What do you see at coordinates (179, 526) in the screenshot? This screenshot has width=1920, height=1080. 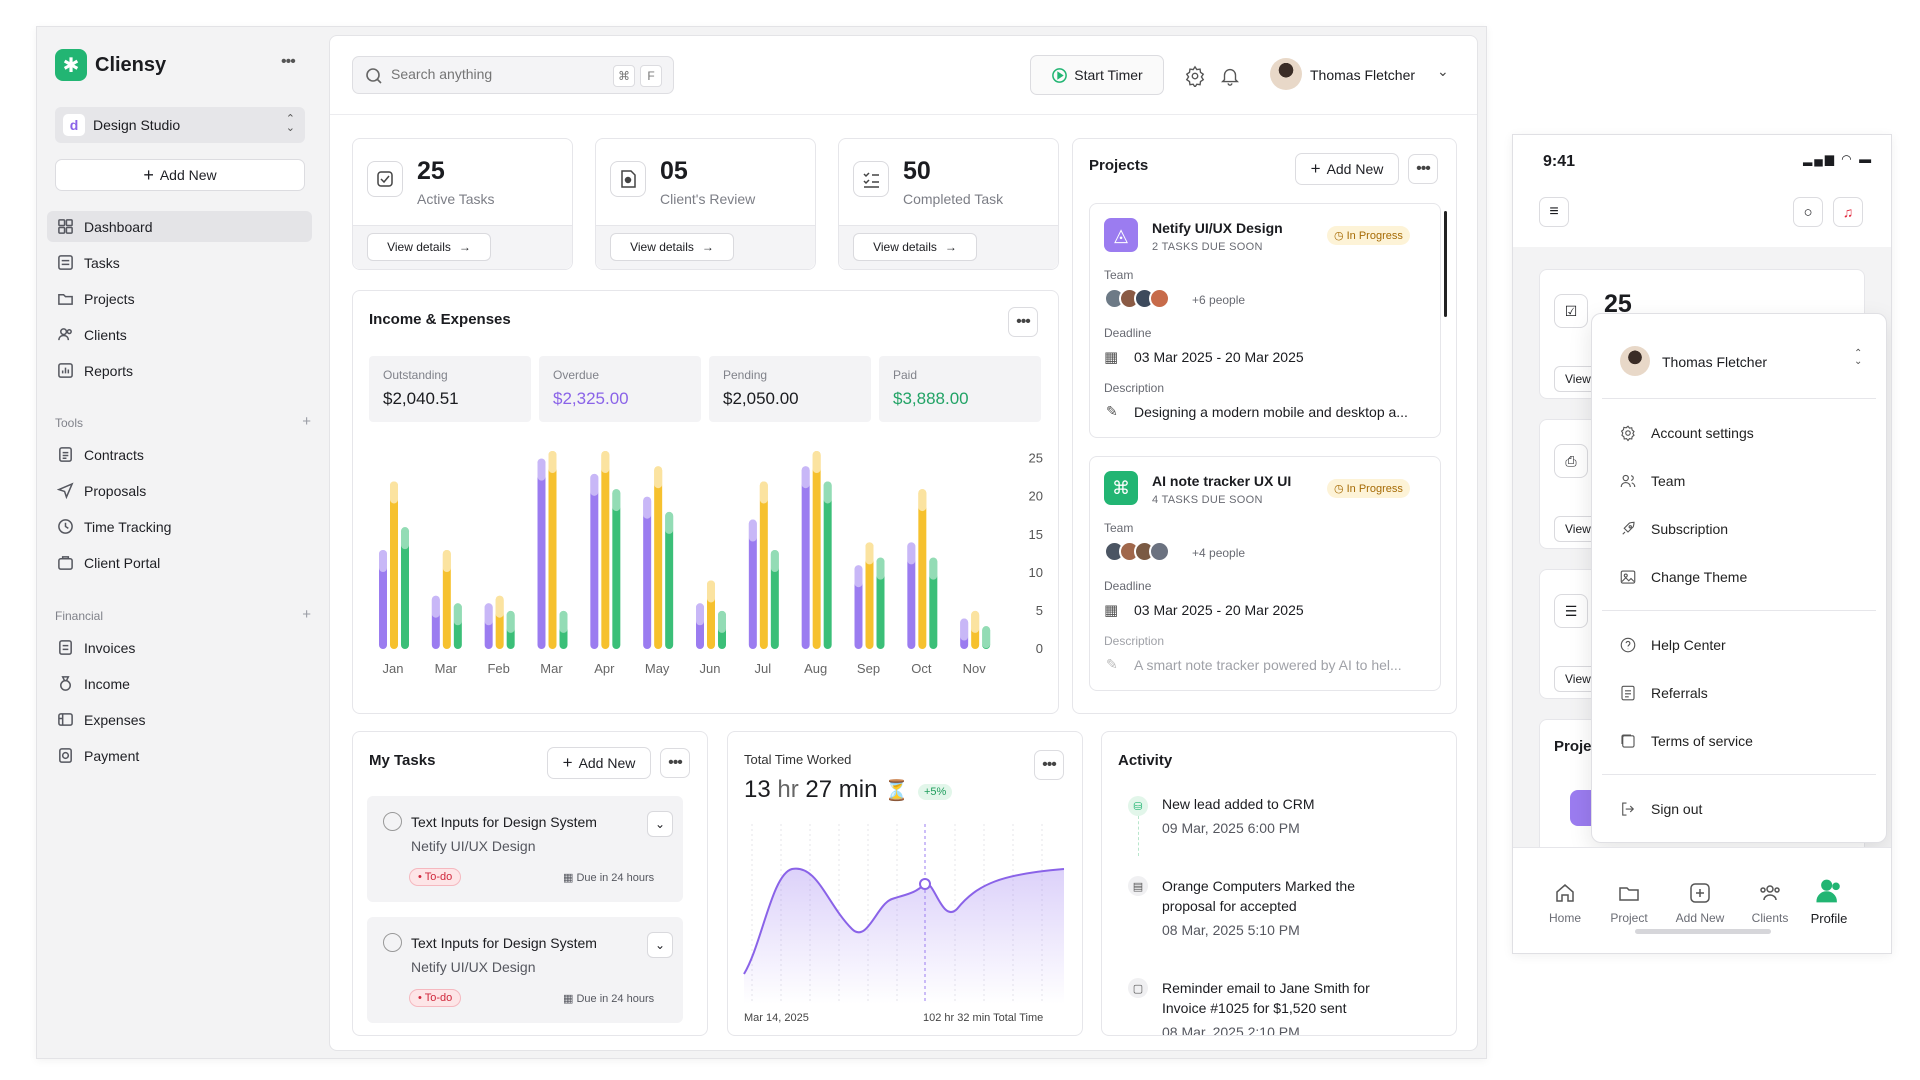 I see `sidebar-item-time-tracking: Time Tracking` at bounding box center [179, 526].